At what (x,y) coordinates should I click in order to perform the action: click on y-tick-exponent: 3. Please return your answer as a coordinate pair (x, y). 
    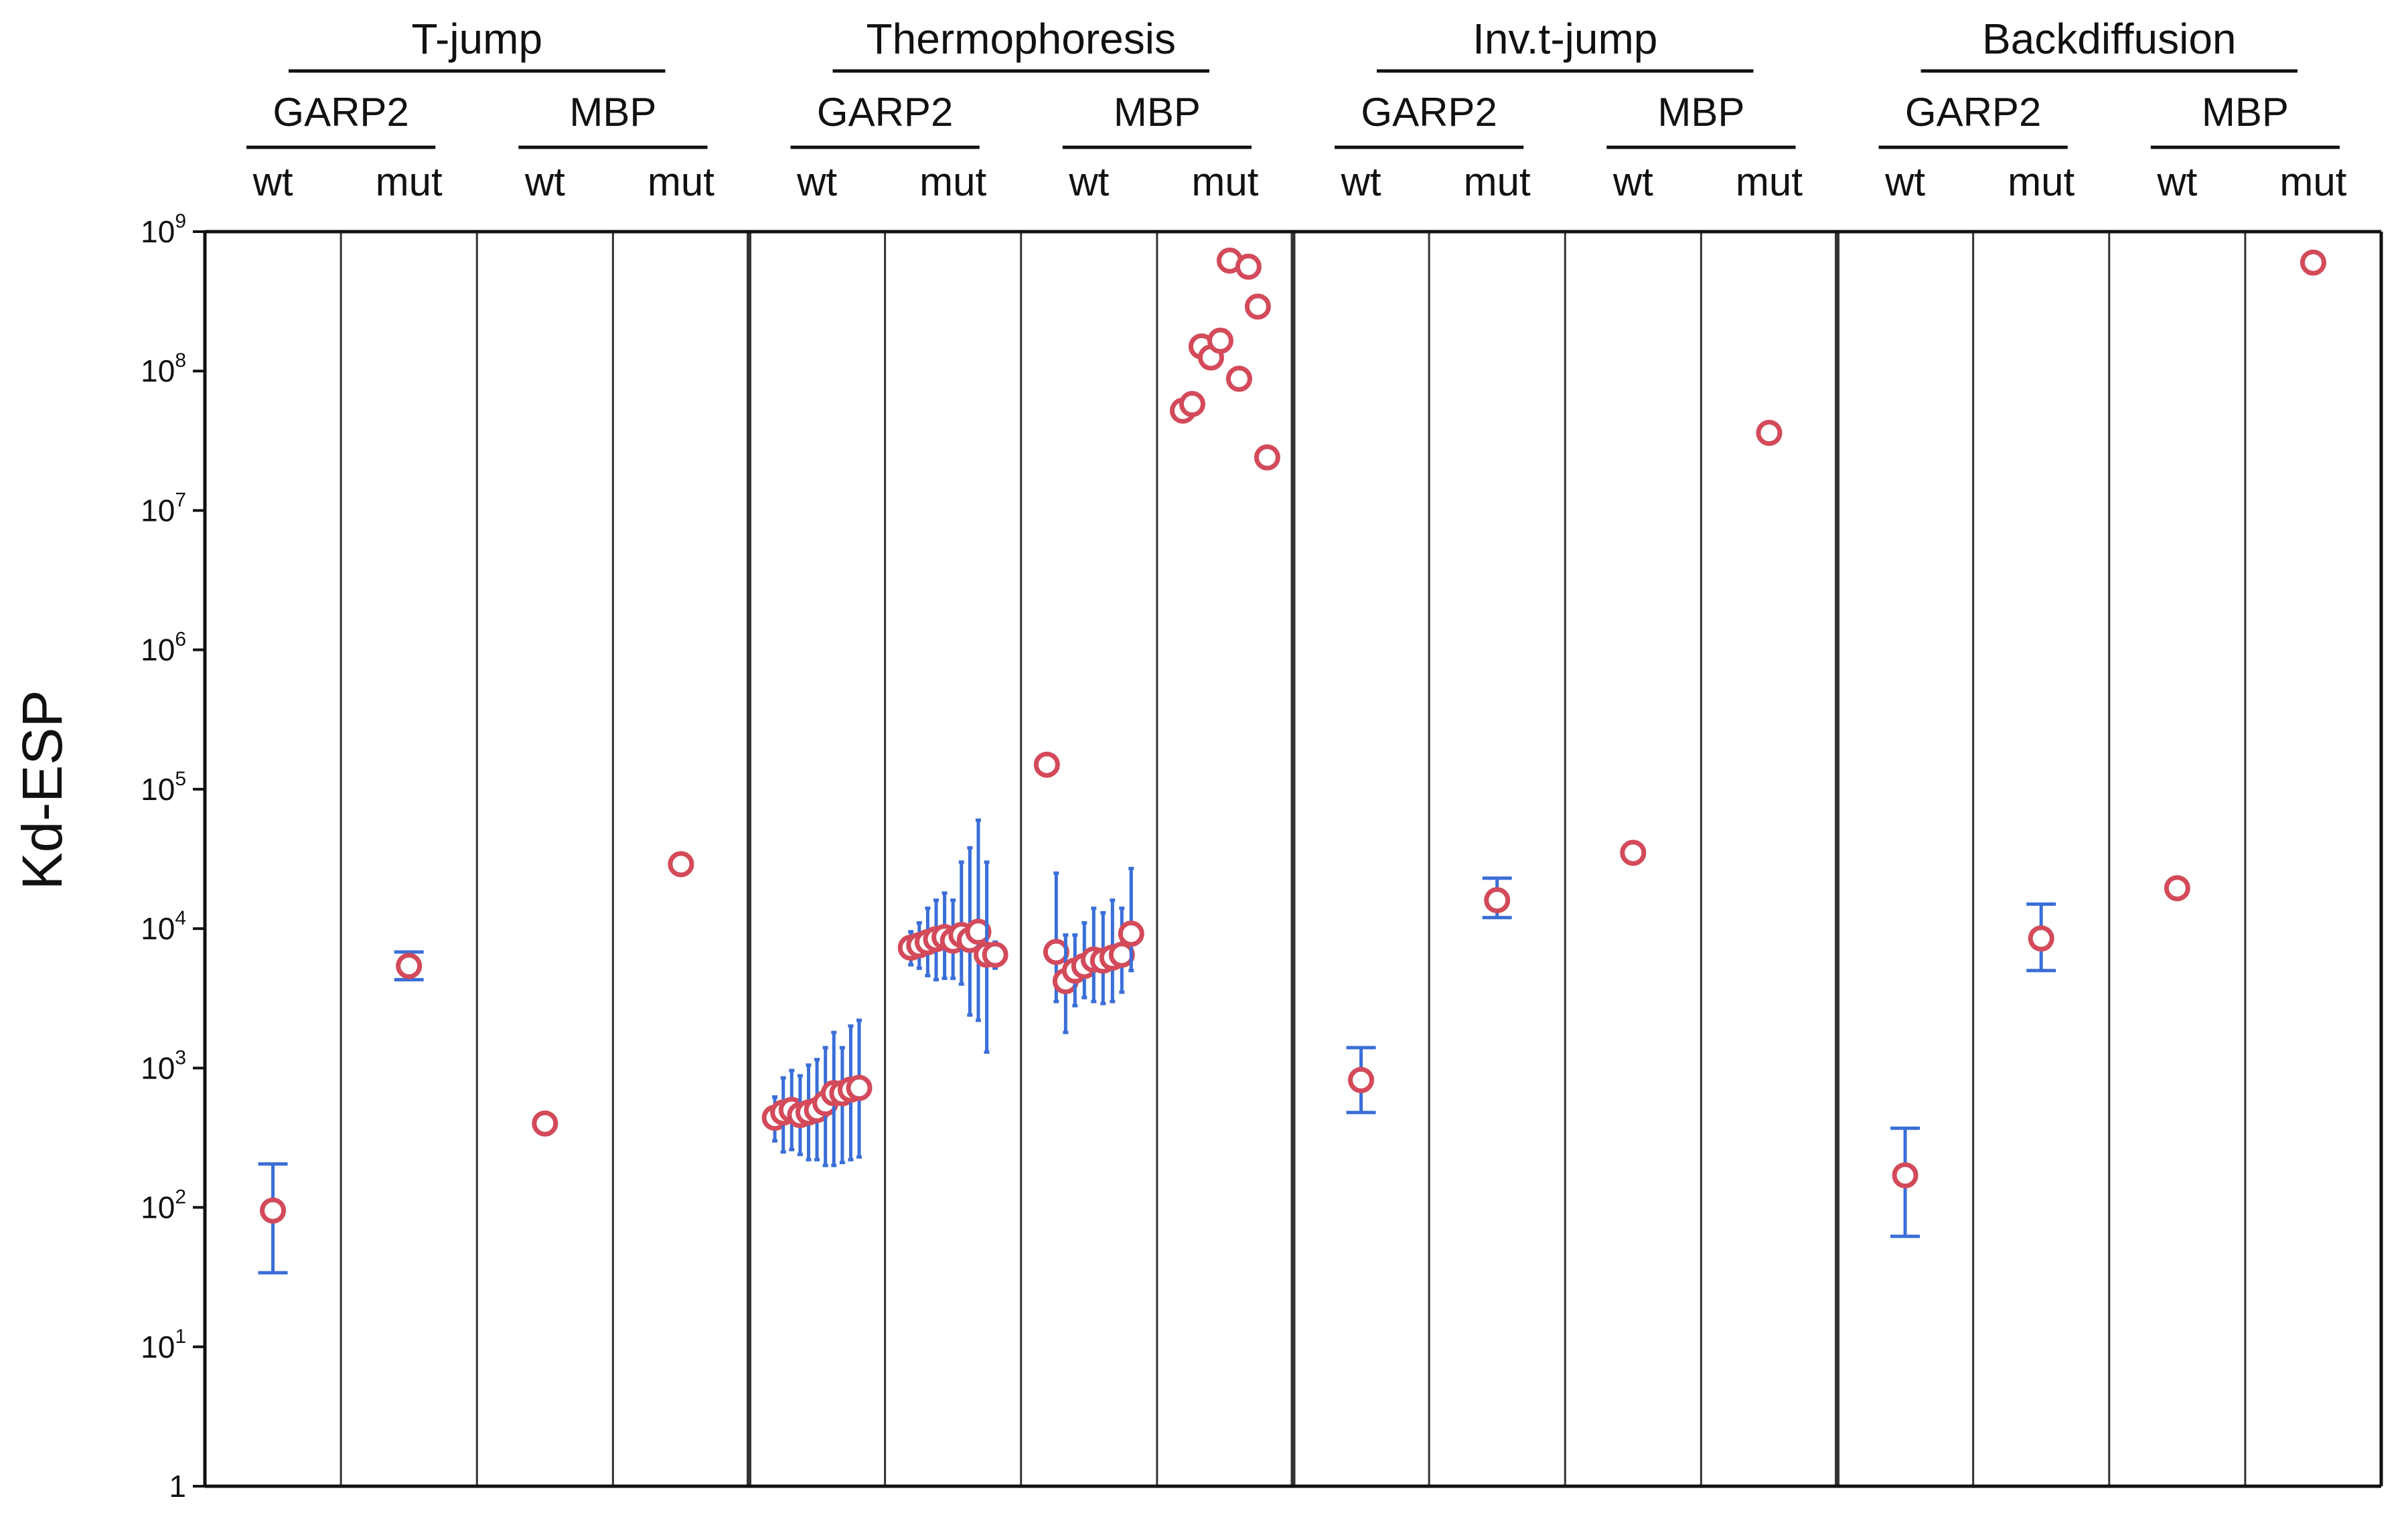
    Looking at the image, I should click on (180, 1057).